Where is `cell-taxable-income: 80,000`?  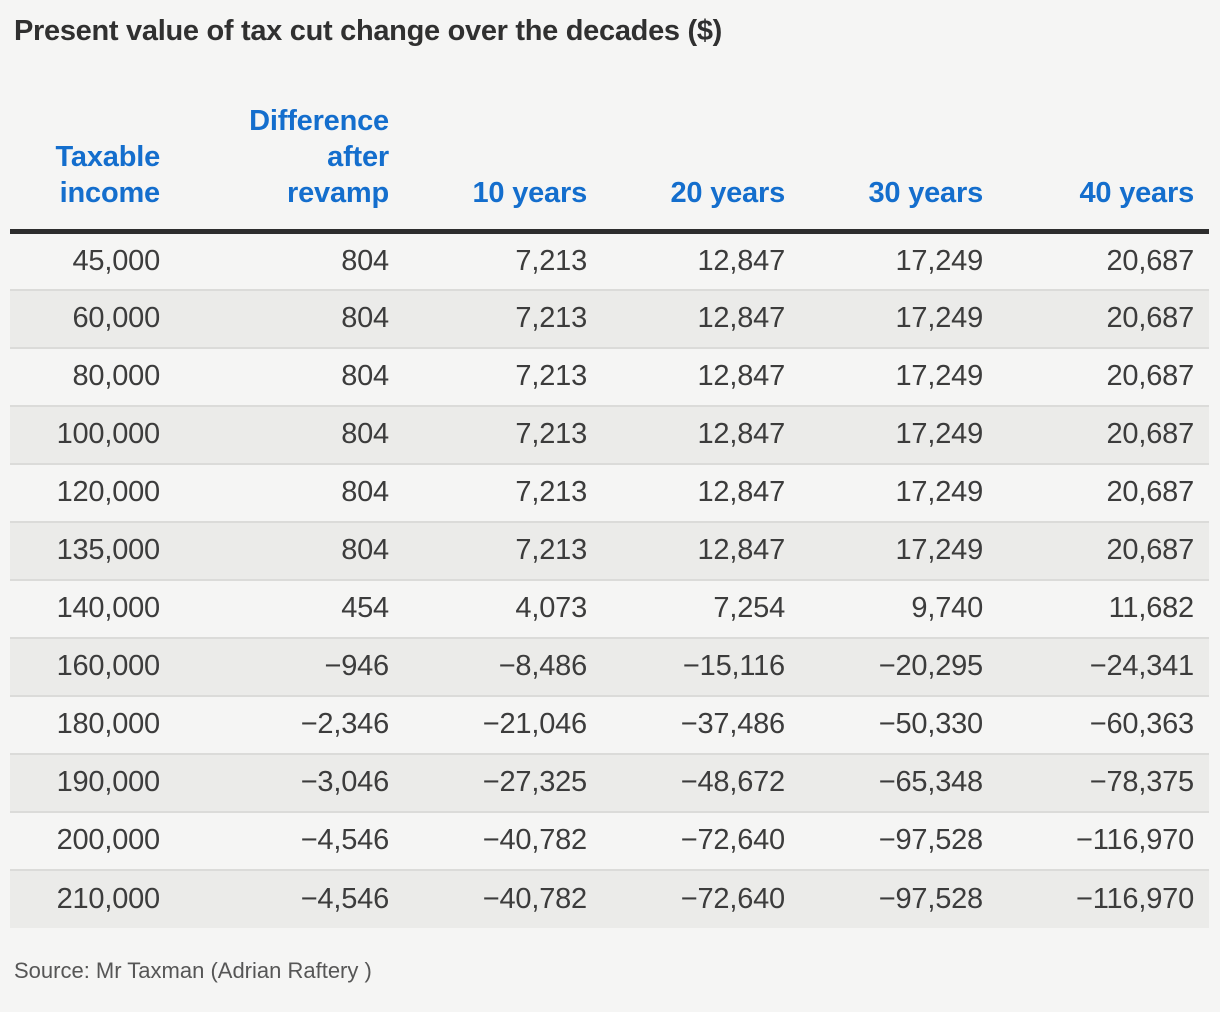
cell-taxable-income: 80,000 is located at coordinates (116, 376).